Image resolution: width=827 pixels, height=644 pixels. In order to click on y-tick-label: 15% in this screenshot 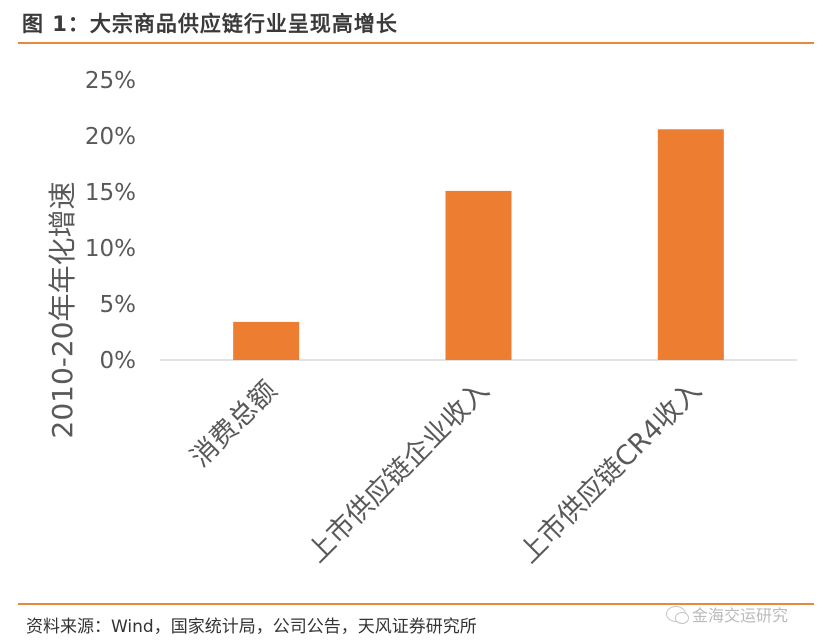, I will do `click(110, 193)`.